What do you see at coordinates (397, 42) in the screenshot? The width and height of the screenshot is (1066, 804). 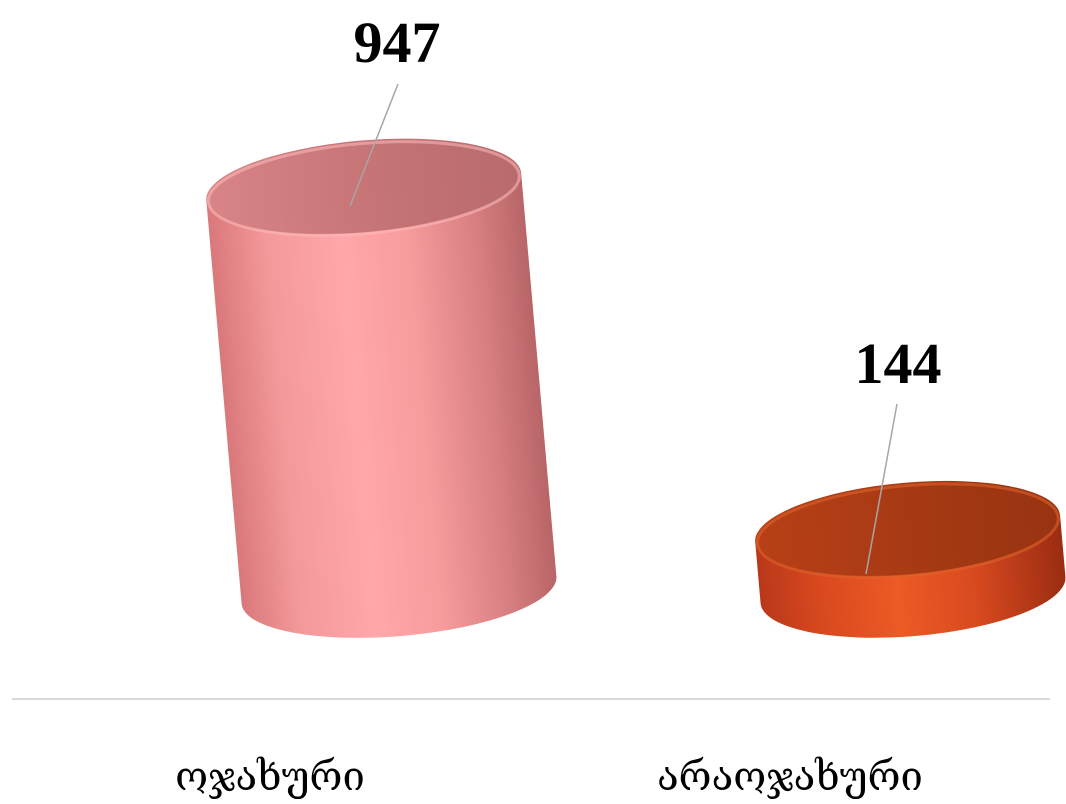 I see `data-label: 947` at bounding box center [397, 42].